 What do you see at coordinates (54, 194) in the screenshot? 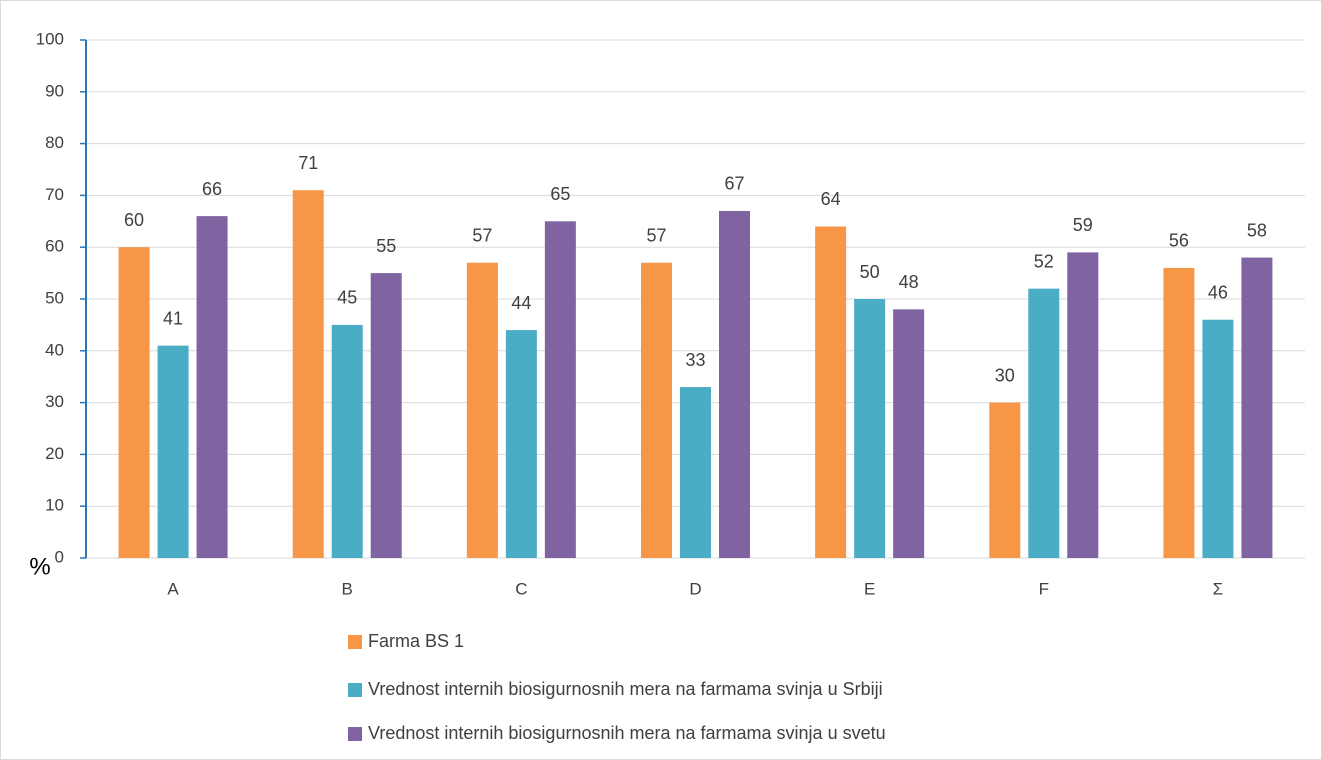
I see `y-tick-label: 70` at bounding box center [54, 194].